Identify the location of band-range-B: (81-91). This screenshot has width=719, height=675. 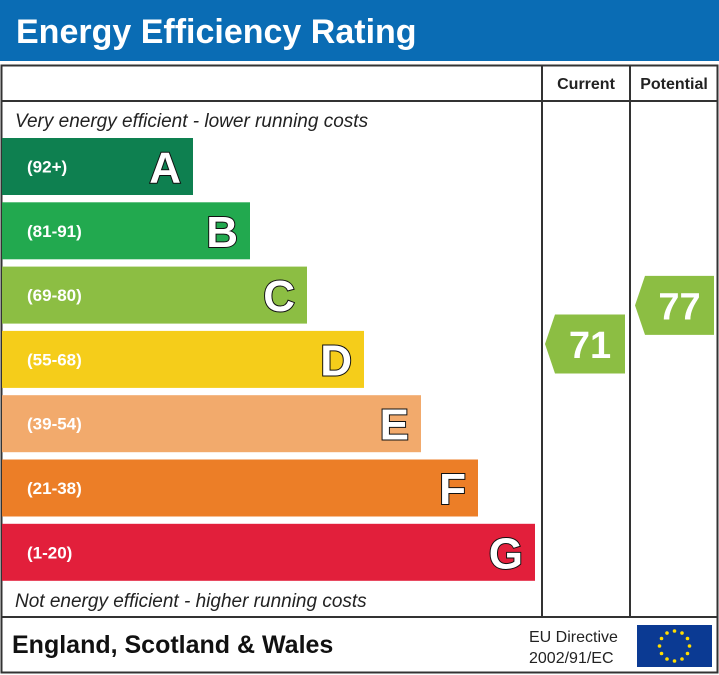
(54, 231).